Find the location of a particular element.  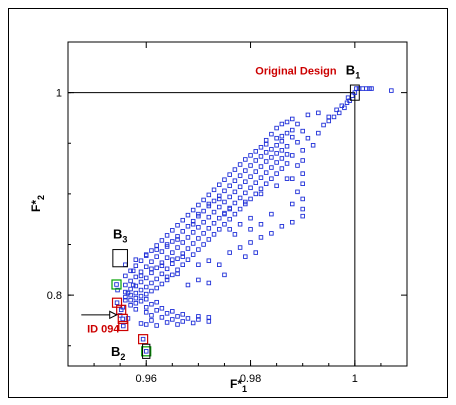

y-axis-label: F*2 is located at coordinates (37, 203).